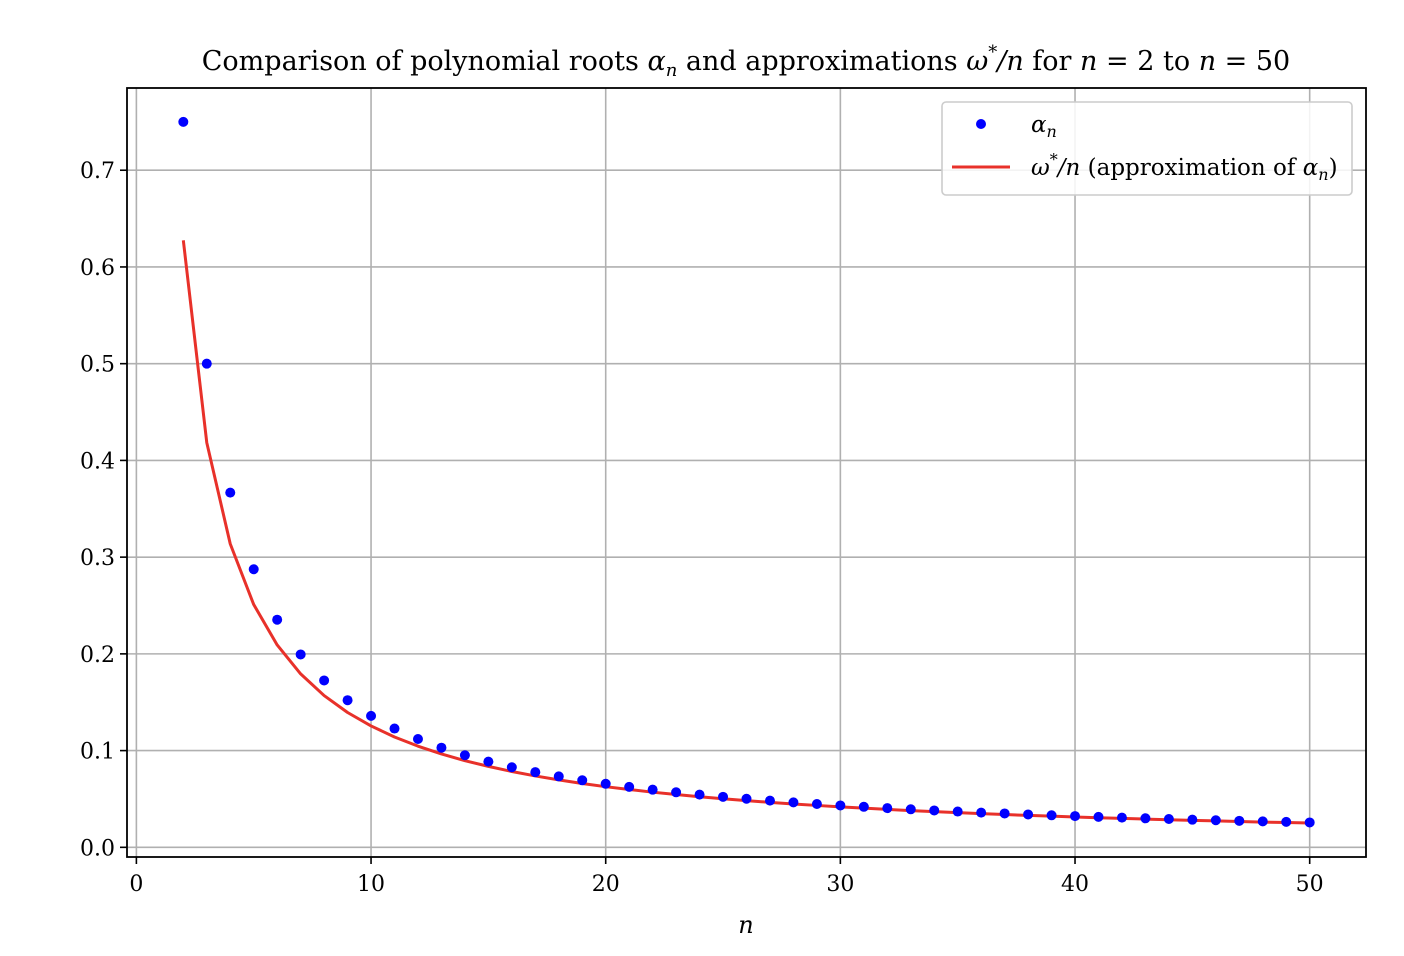  Describe the element at coordinates (981, 124) in the screenshot. I see `legend-marker-alpha` at that location.